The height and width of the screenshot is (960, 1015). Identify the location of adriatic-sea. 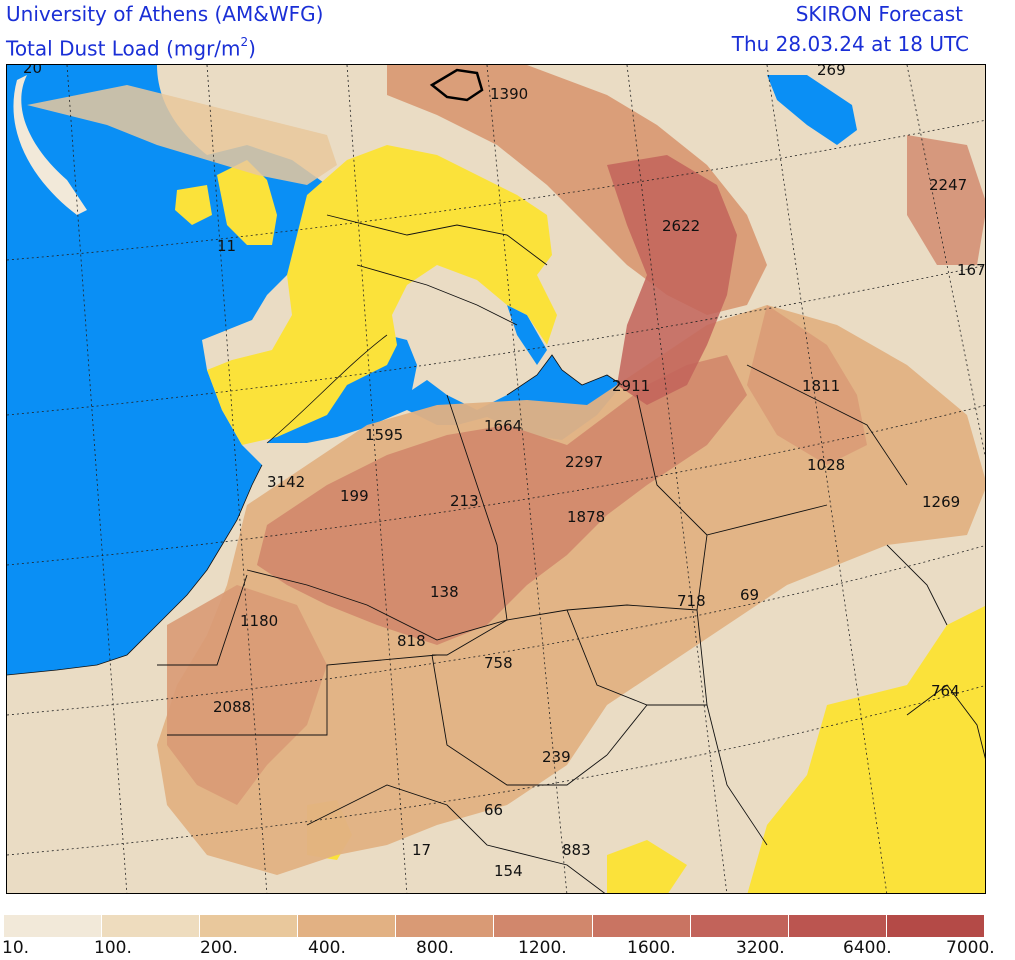
(527, 335).